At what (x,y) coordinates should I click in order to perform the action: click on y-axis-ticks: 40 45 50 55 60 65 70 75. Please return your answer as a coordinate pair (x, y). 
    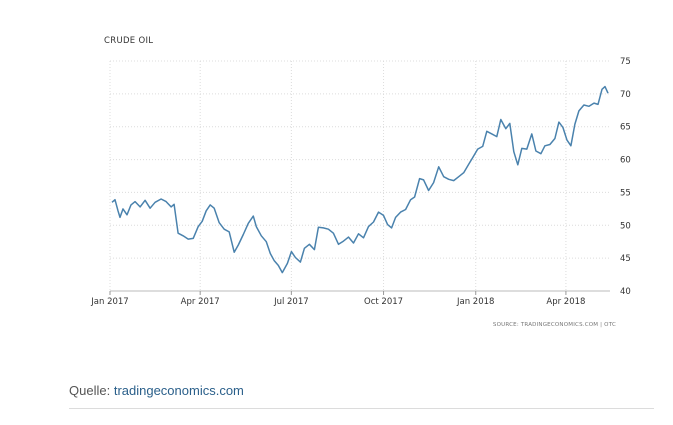
    Looking at the image, I should click on (625, 177).